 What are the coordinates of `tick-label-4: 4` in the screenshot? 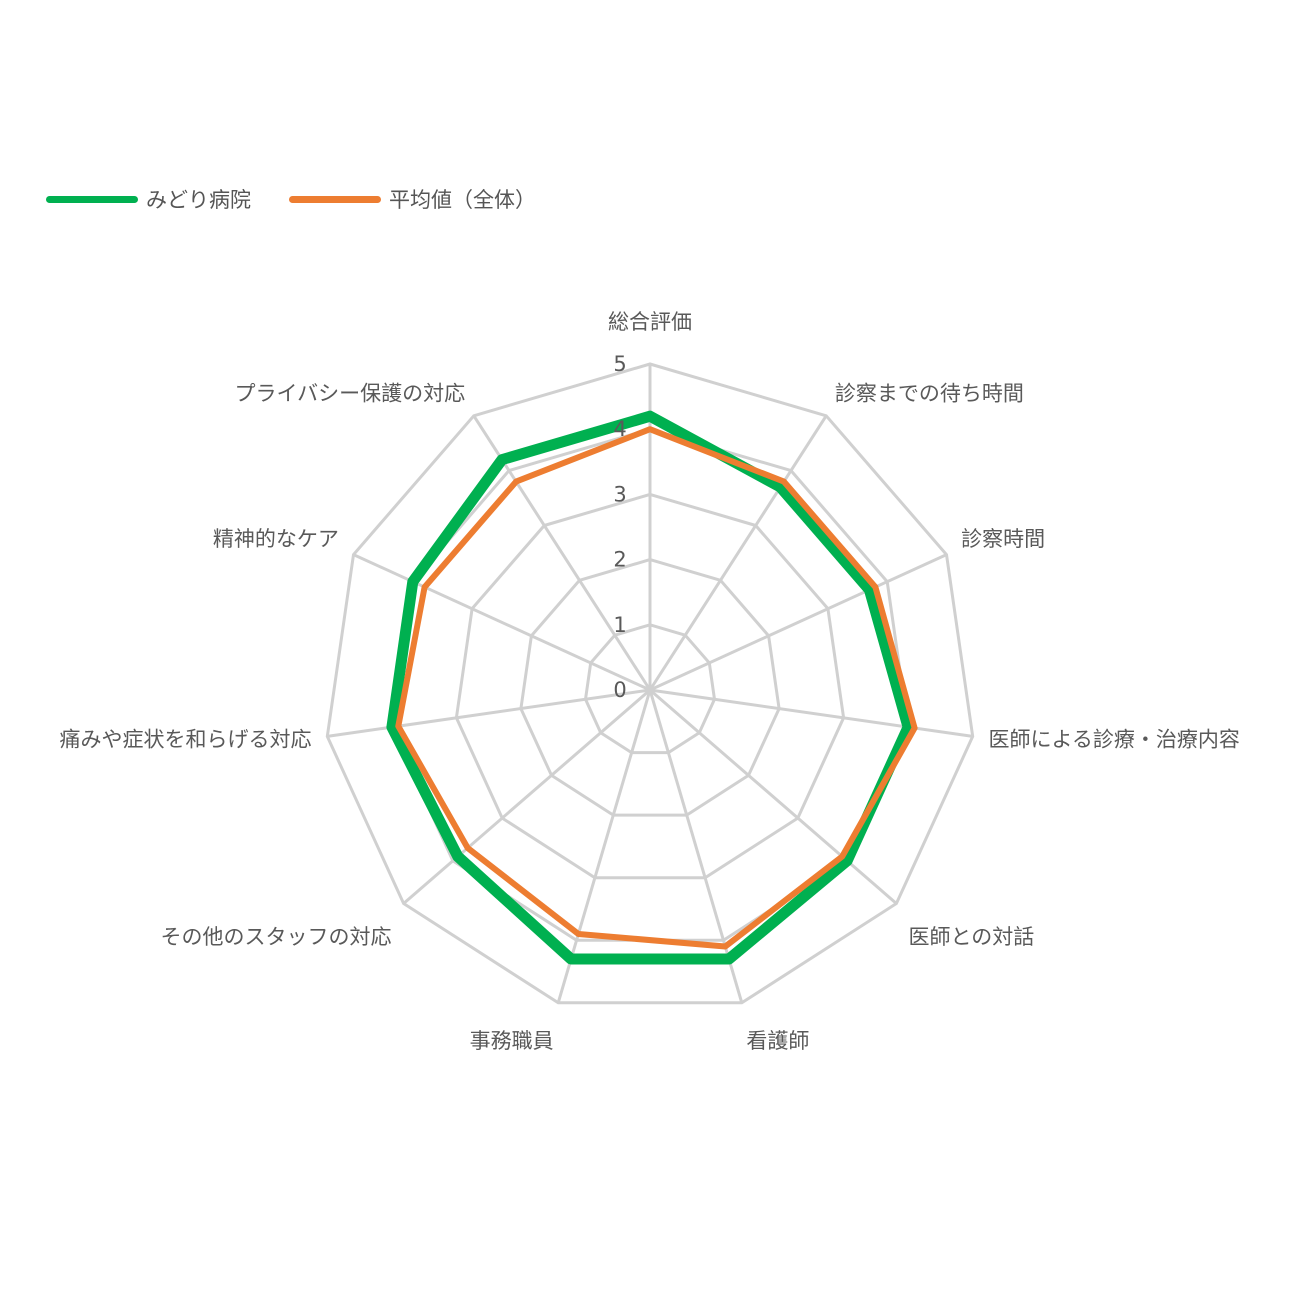 It's located at (619, 429).